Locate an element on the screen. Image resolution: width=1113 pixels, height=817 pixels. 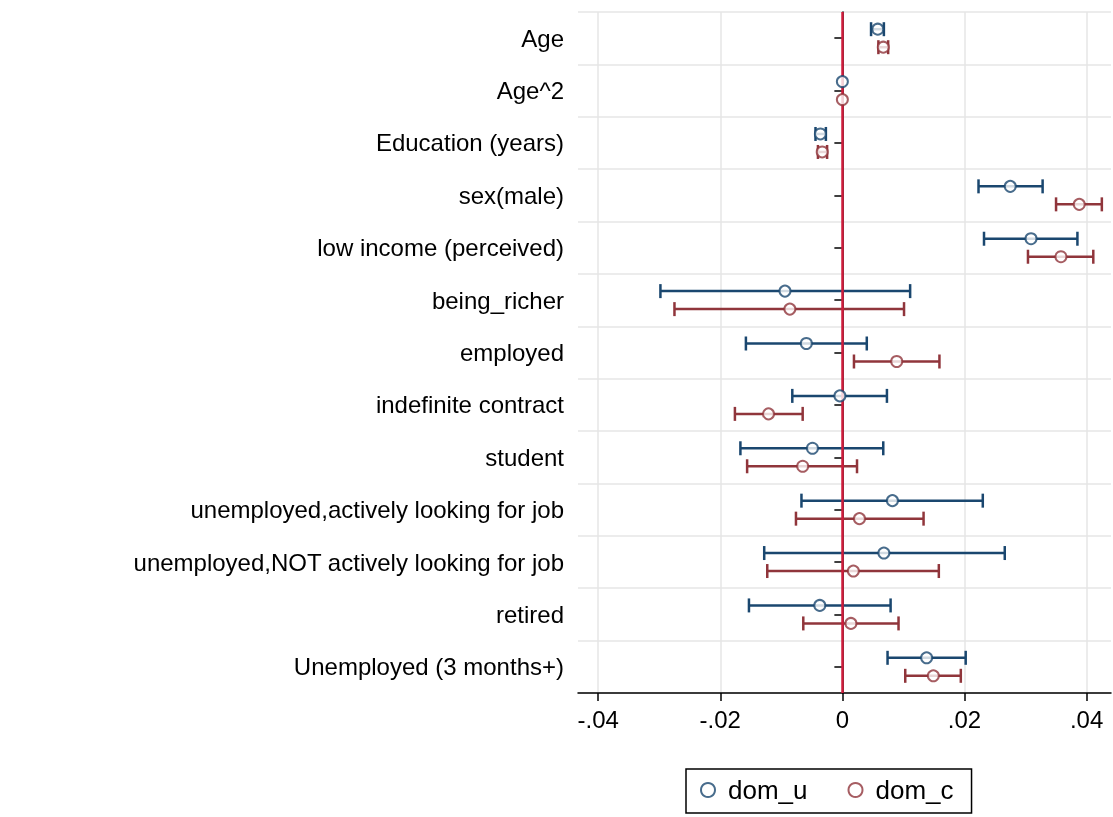
y-tick-label: indefinite contract is located at coordinates (470, 405).